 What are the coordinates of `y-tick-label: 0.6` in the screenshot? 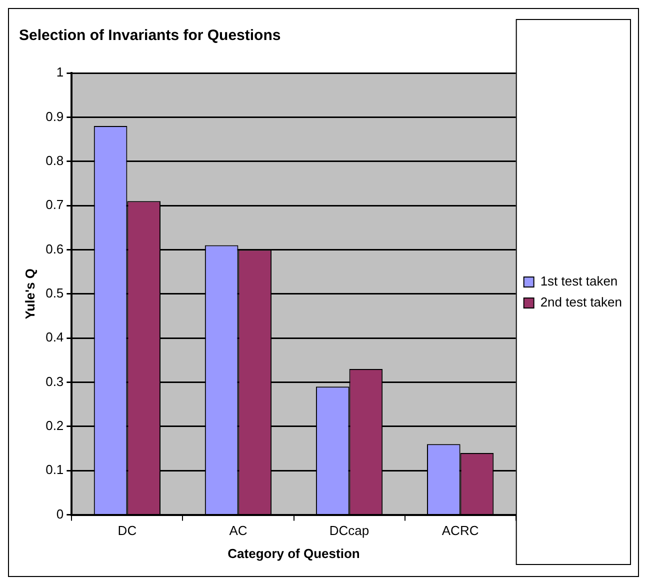 It's located at (55, 248).